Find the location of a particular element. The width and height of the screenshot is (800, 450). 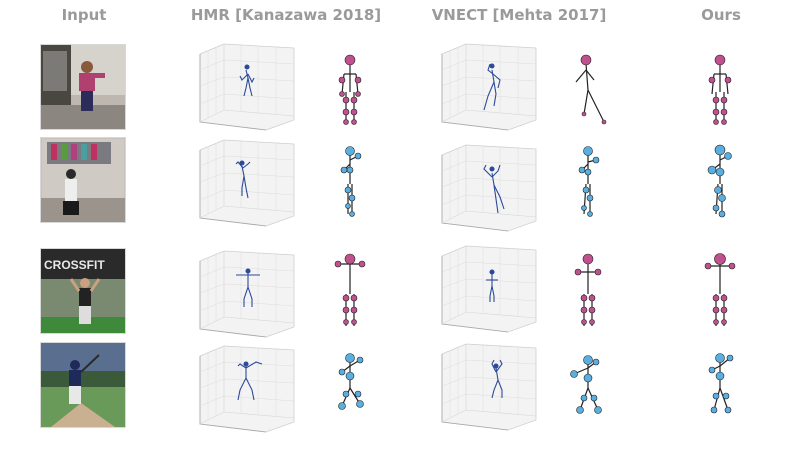

column-header-ours: Ours is located at coordinates (721, 15).